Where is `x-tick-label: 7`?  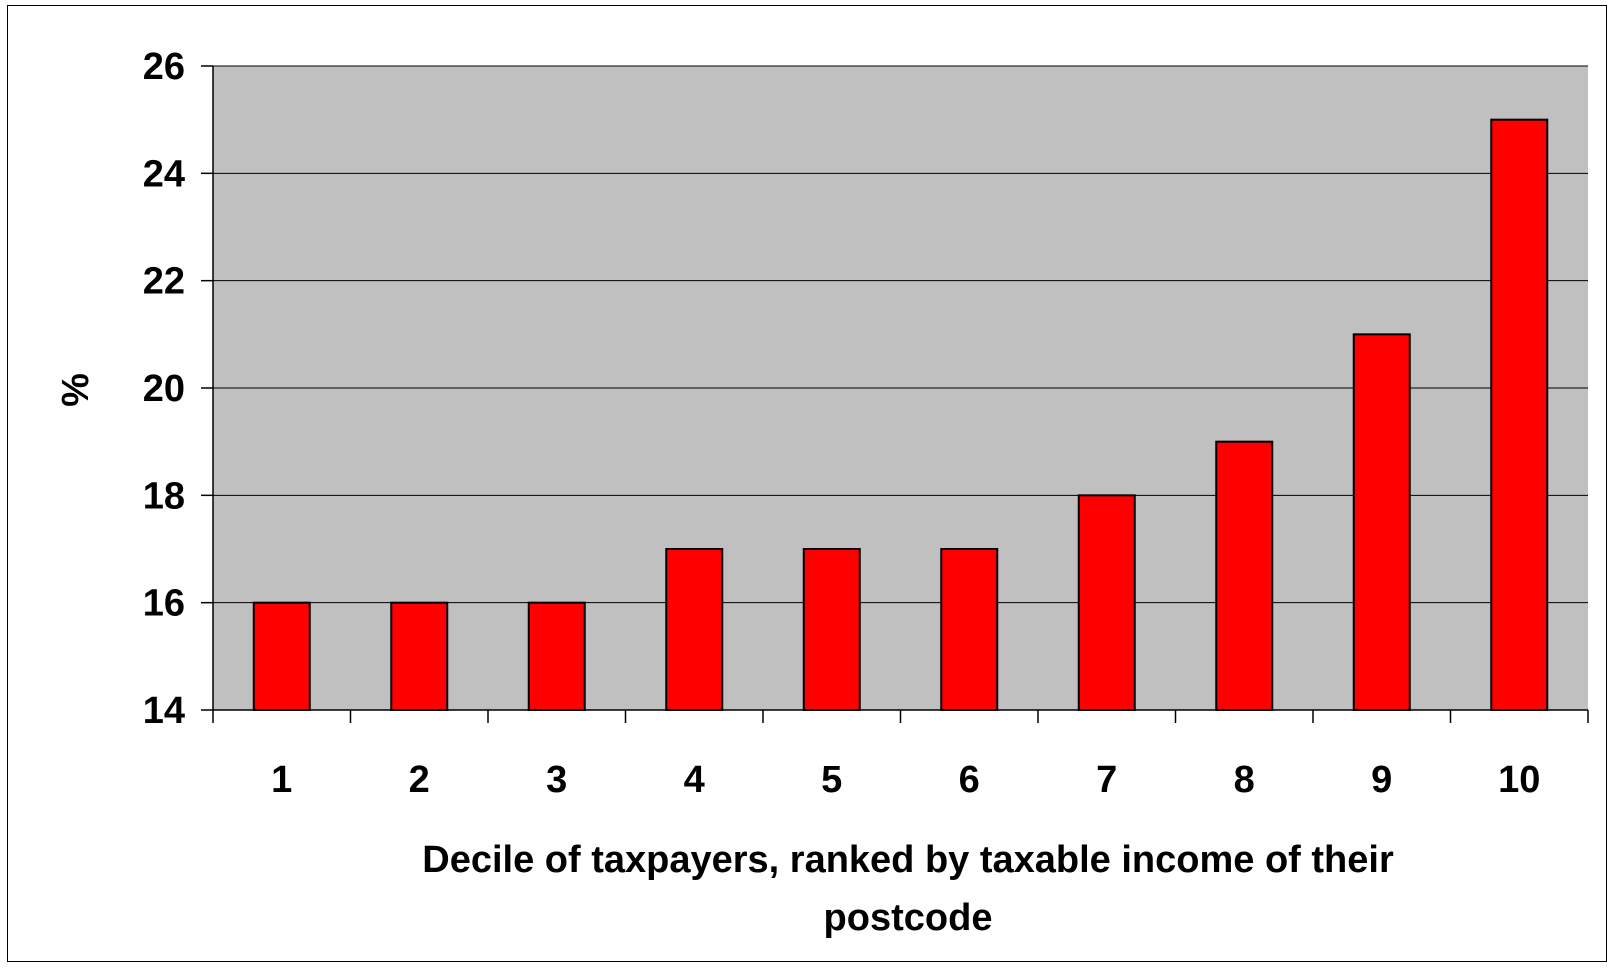 x-tick-label: 7 is located at coordinates (1106, 780).